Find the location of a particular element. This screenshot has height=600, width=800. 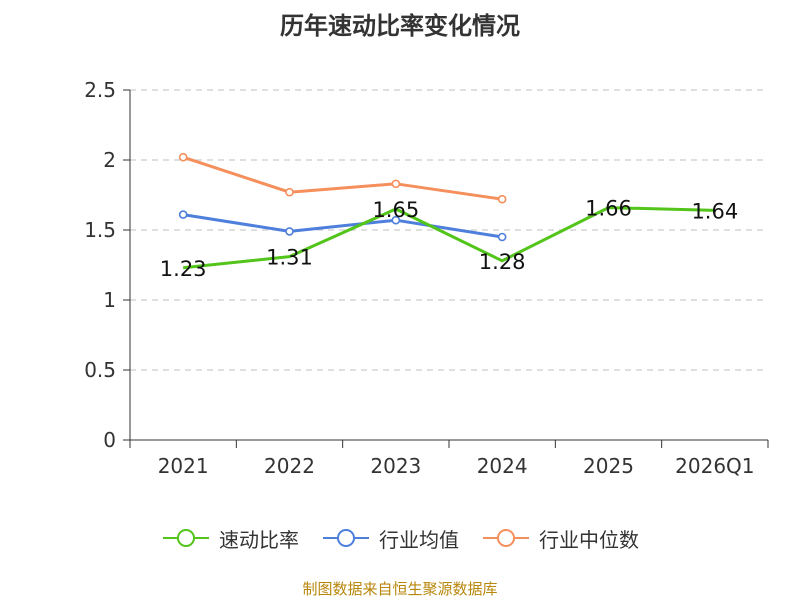

series-2-point-2024 is located at coordinates (502, 199).